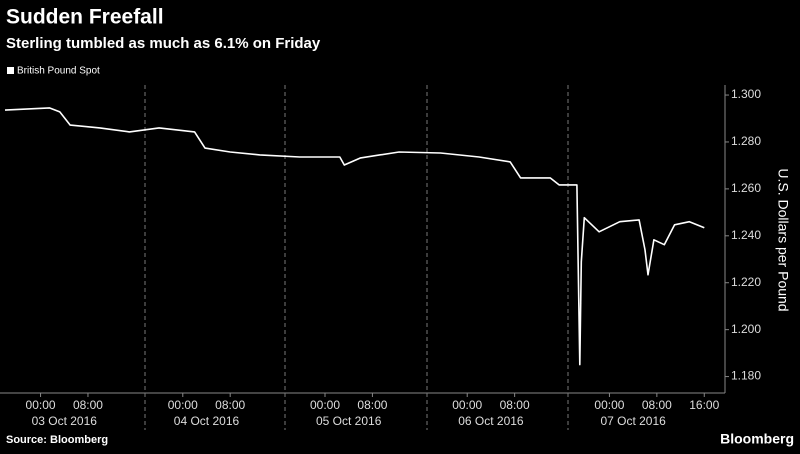  What do you see at coordinates (58, 71) in the screenshot?
I see `legend-label: British Pound Spot` at bounding box center [58, 71].